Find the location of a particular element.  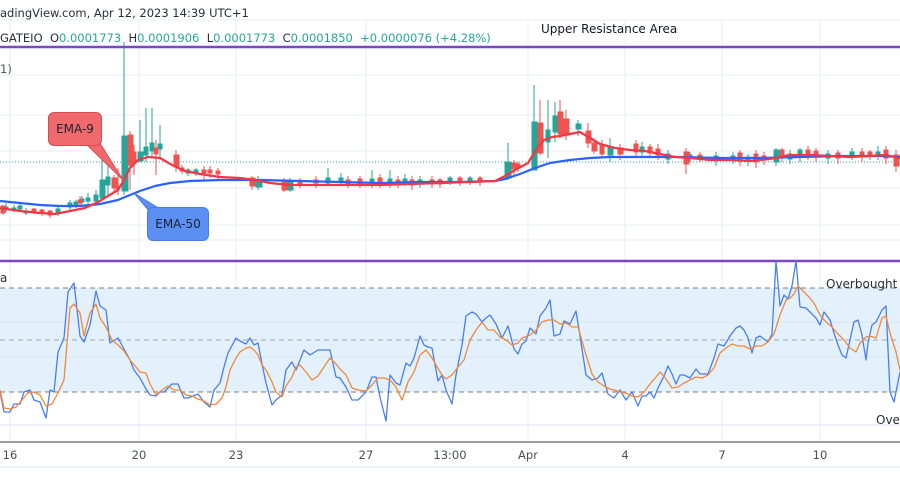

ohlc-high: H0.0001906 is located at coordinates (164, 38).